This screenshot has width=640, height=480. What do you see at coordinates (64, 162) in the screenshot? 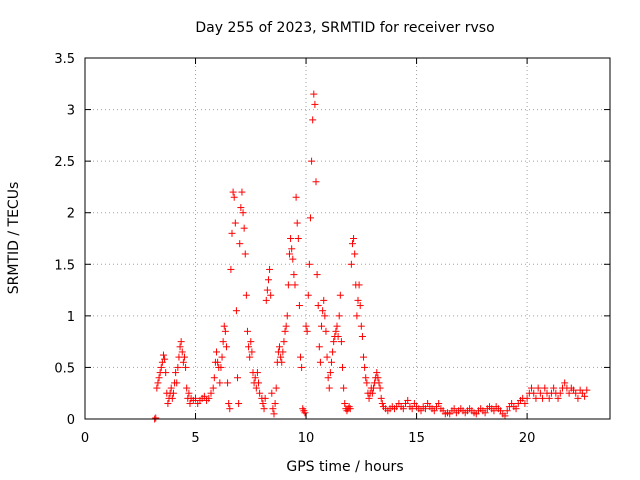
I see `y-tick-label: 2.5` at bounding box center [64, 162].